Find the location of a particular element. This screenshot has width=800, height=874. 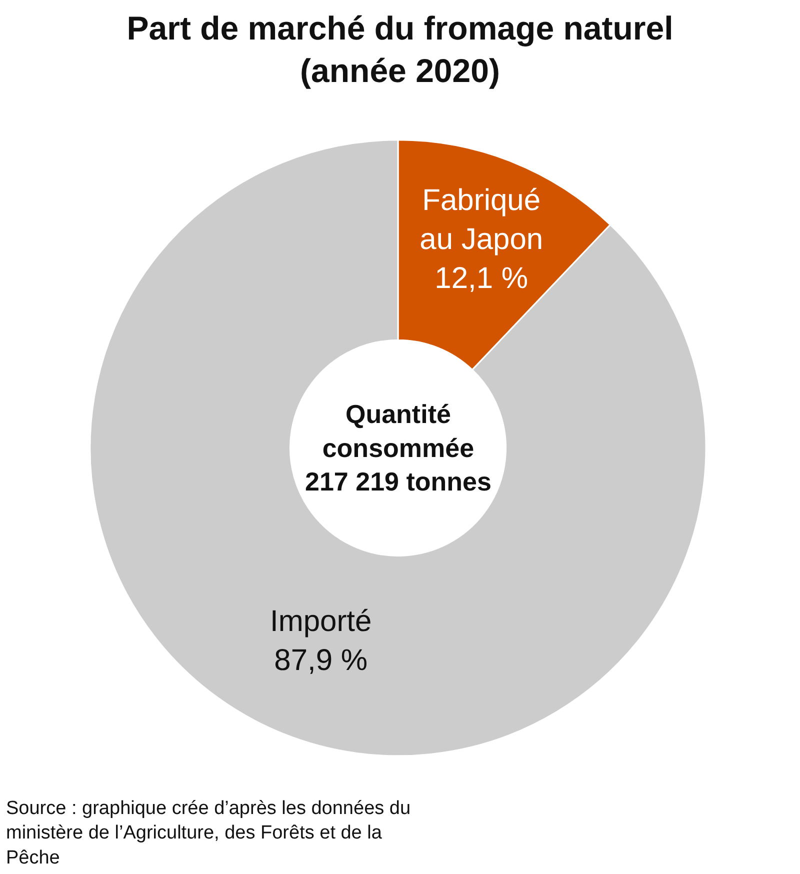

chart-title: Part de marché du fromage naturel (année 2020) is located at coordinates (400, 49).